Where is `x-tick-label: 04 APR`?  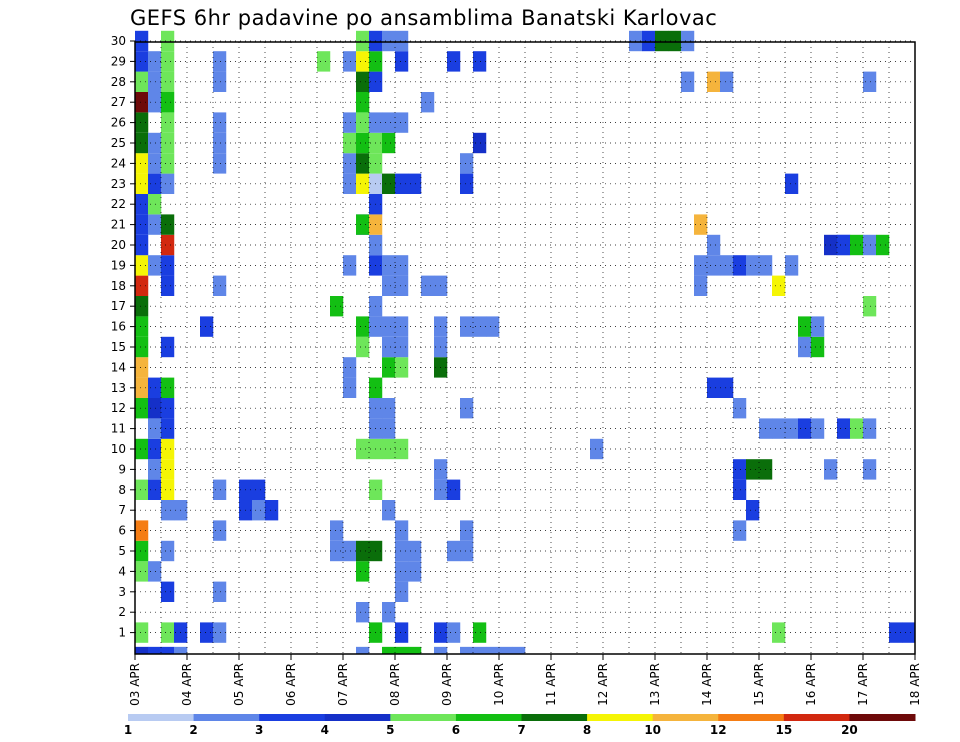
x-tick-label: 04 APR is located at coordinates (187, 684).